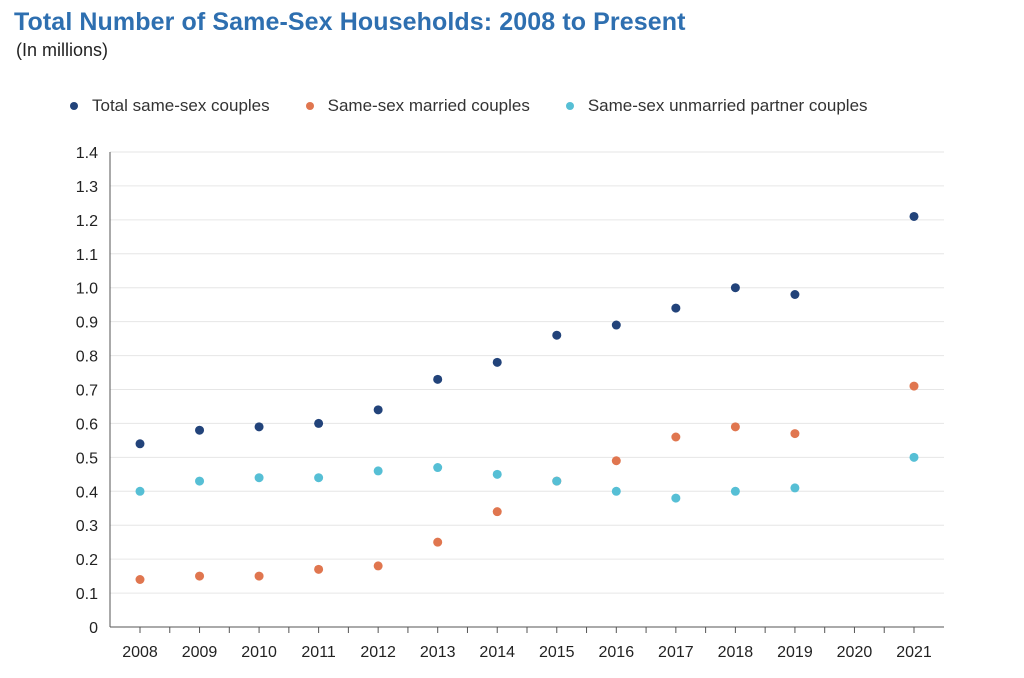  What do you see at coordinates (428, 105) in the screenshot?
I see `legend-label-married: Same-sex married couples` at bounding box center [428, 105].